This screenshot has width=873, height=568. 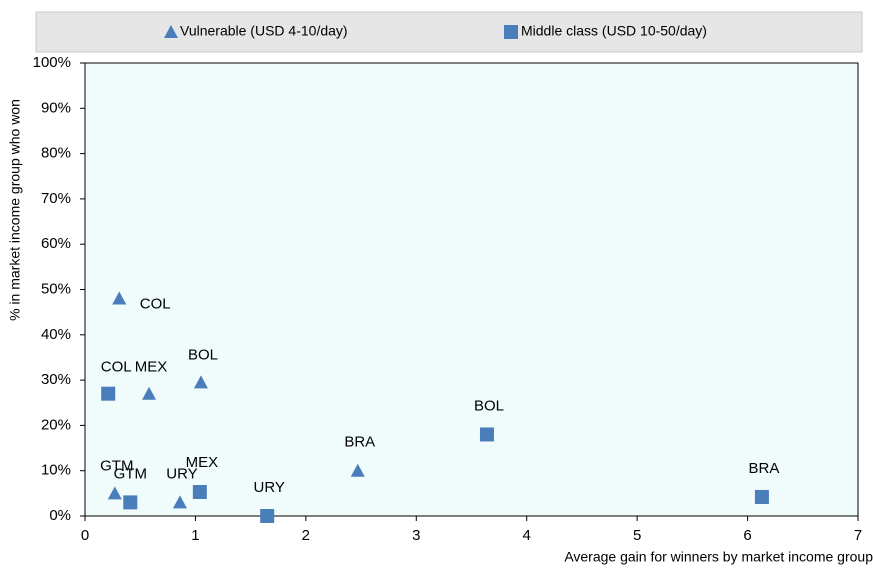 I want to click on x-tick-label: 0, so click(x=85, y=535).